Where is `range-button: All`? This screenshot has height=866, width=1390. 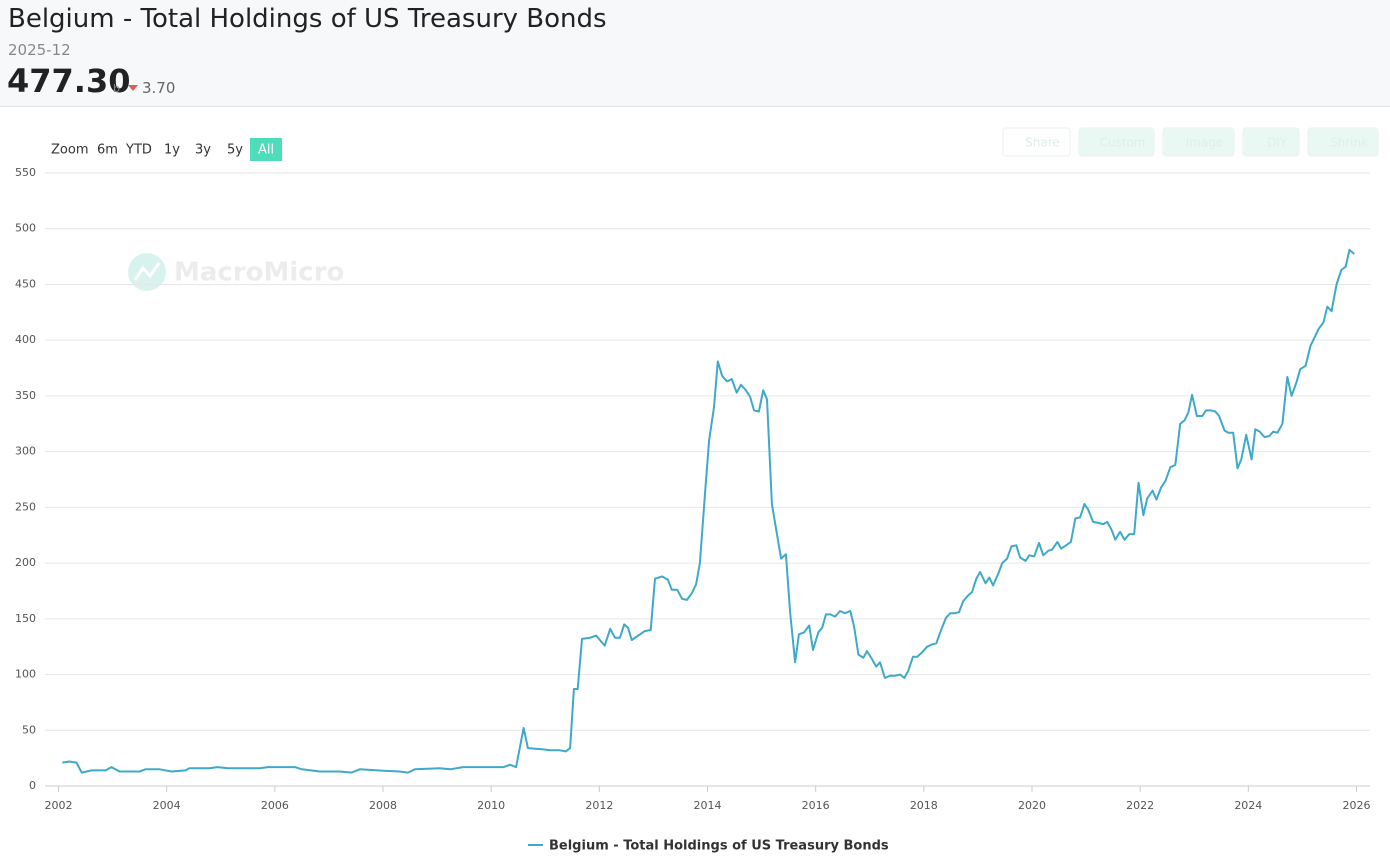 range-button: All is located at coordinates (266, 150).